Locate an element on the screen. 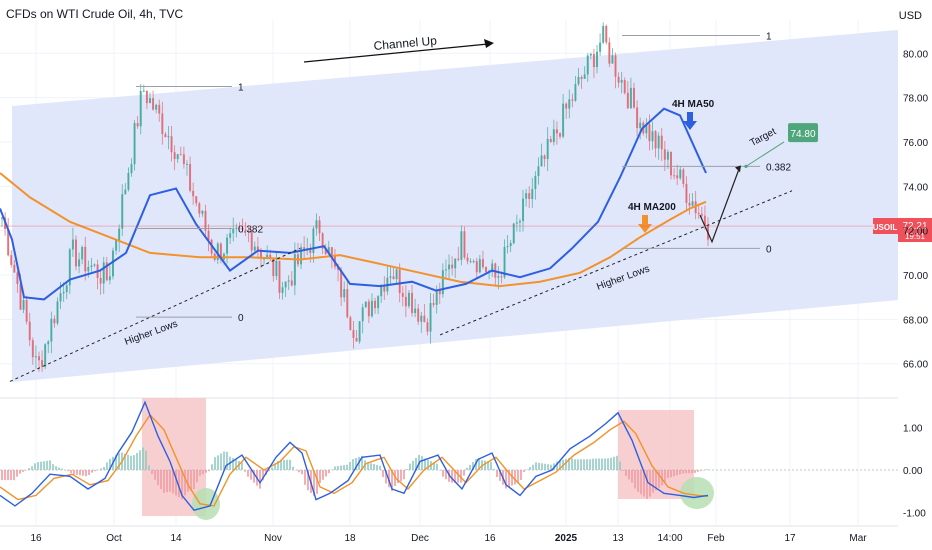 This screenshot has height=550, width=932. y-tick-label-7: 80.00 is located at coordinates (915, 54).